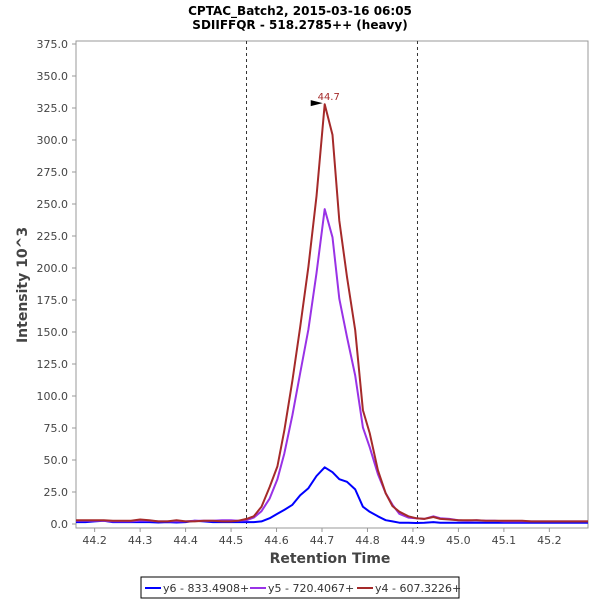 Image resolution: width=600 pixels, height=604 pixels. Describe the element at coordinates (367, 540) in the screenshot. I see `x-tick-label: 44.8` at that location.